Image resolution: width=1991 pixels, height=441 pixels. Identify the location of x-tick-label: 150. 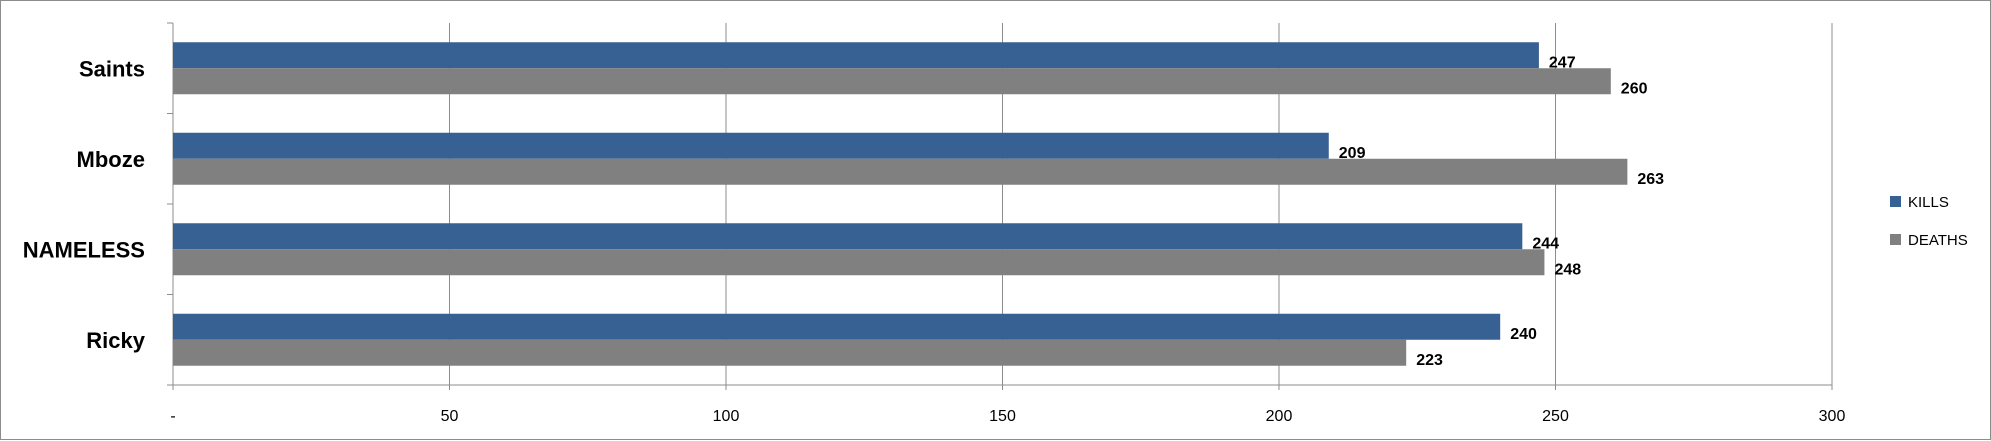
(1002, 416).